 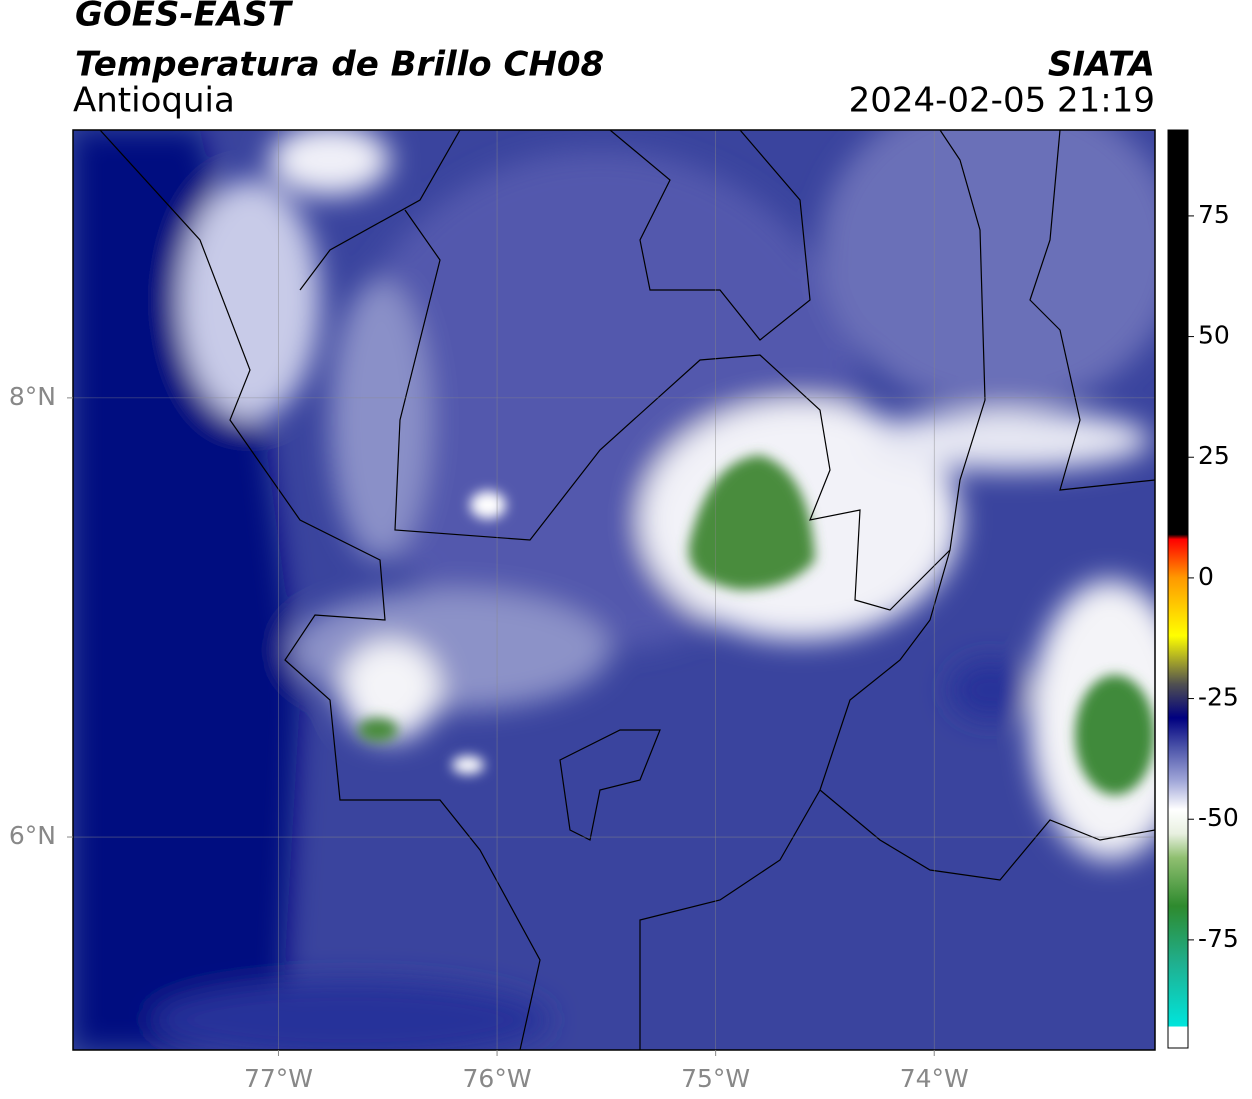 I want to click on source: SIATA, so click(x=1101, y=65).